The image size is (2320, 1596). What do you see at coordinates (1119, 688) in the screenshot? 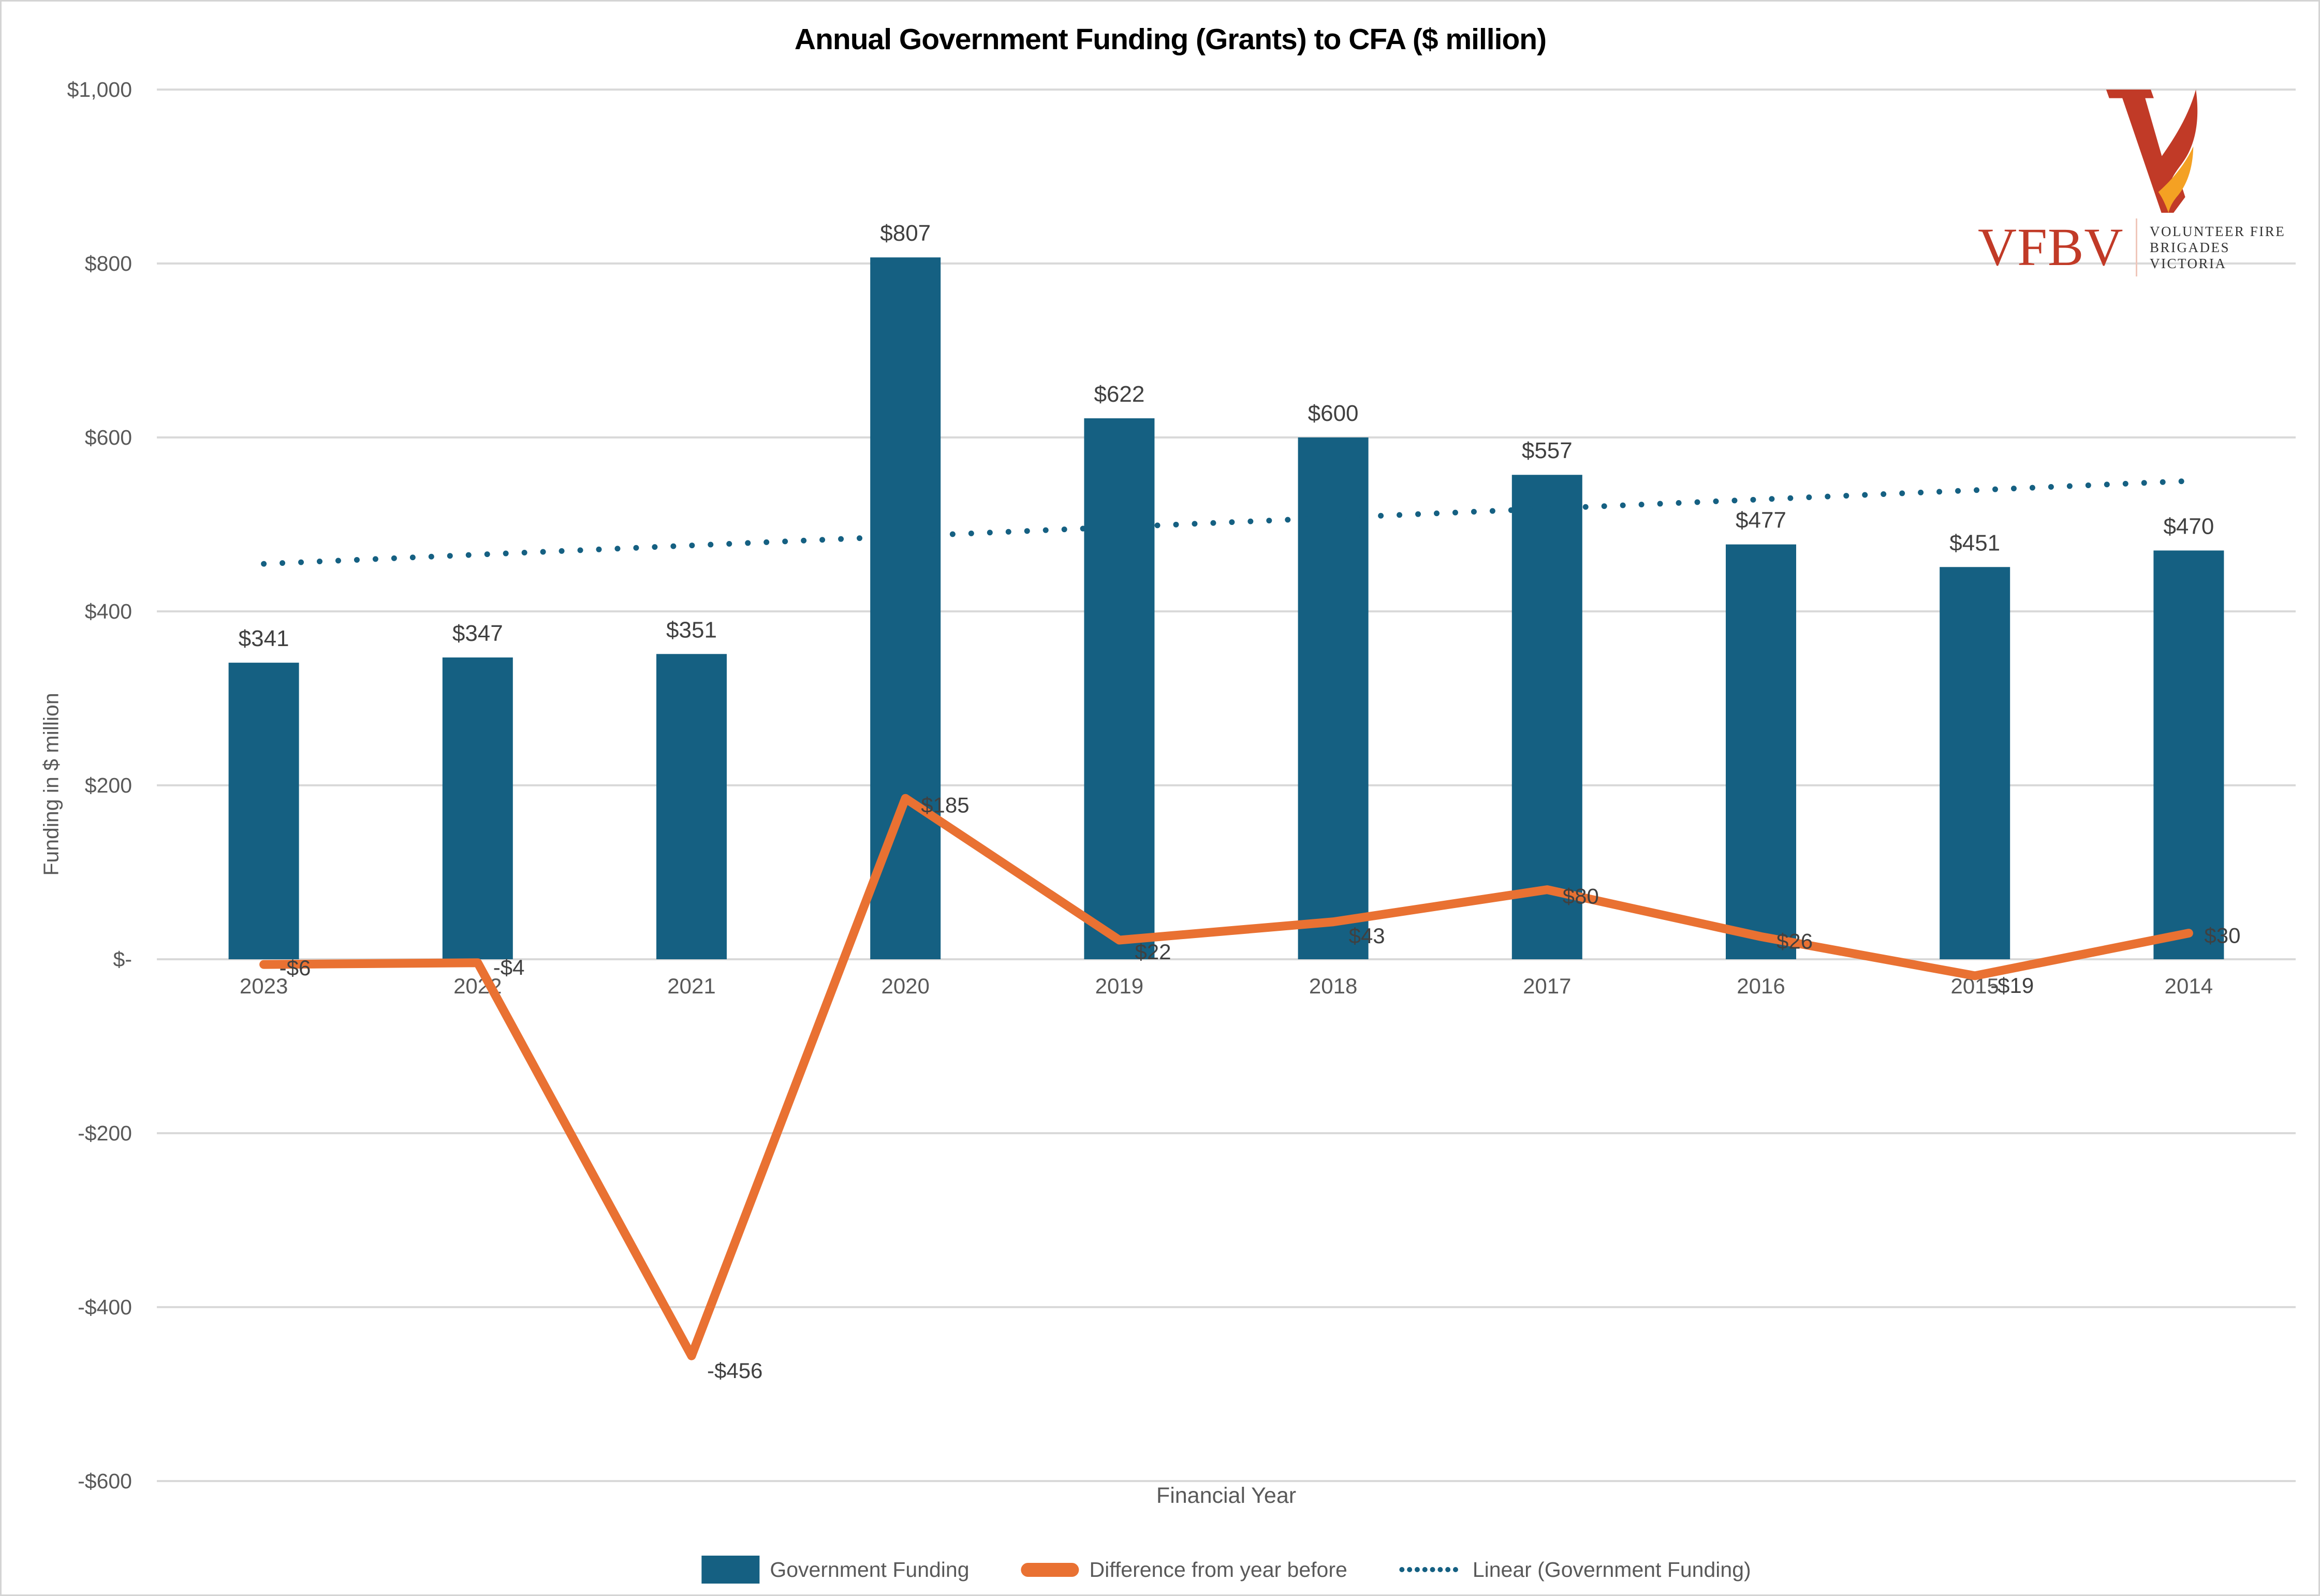
I see `bar-2019` at bounding box center [1119, 688].